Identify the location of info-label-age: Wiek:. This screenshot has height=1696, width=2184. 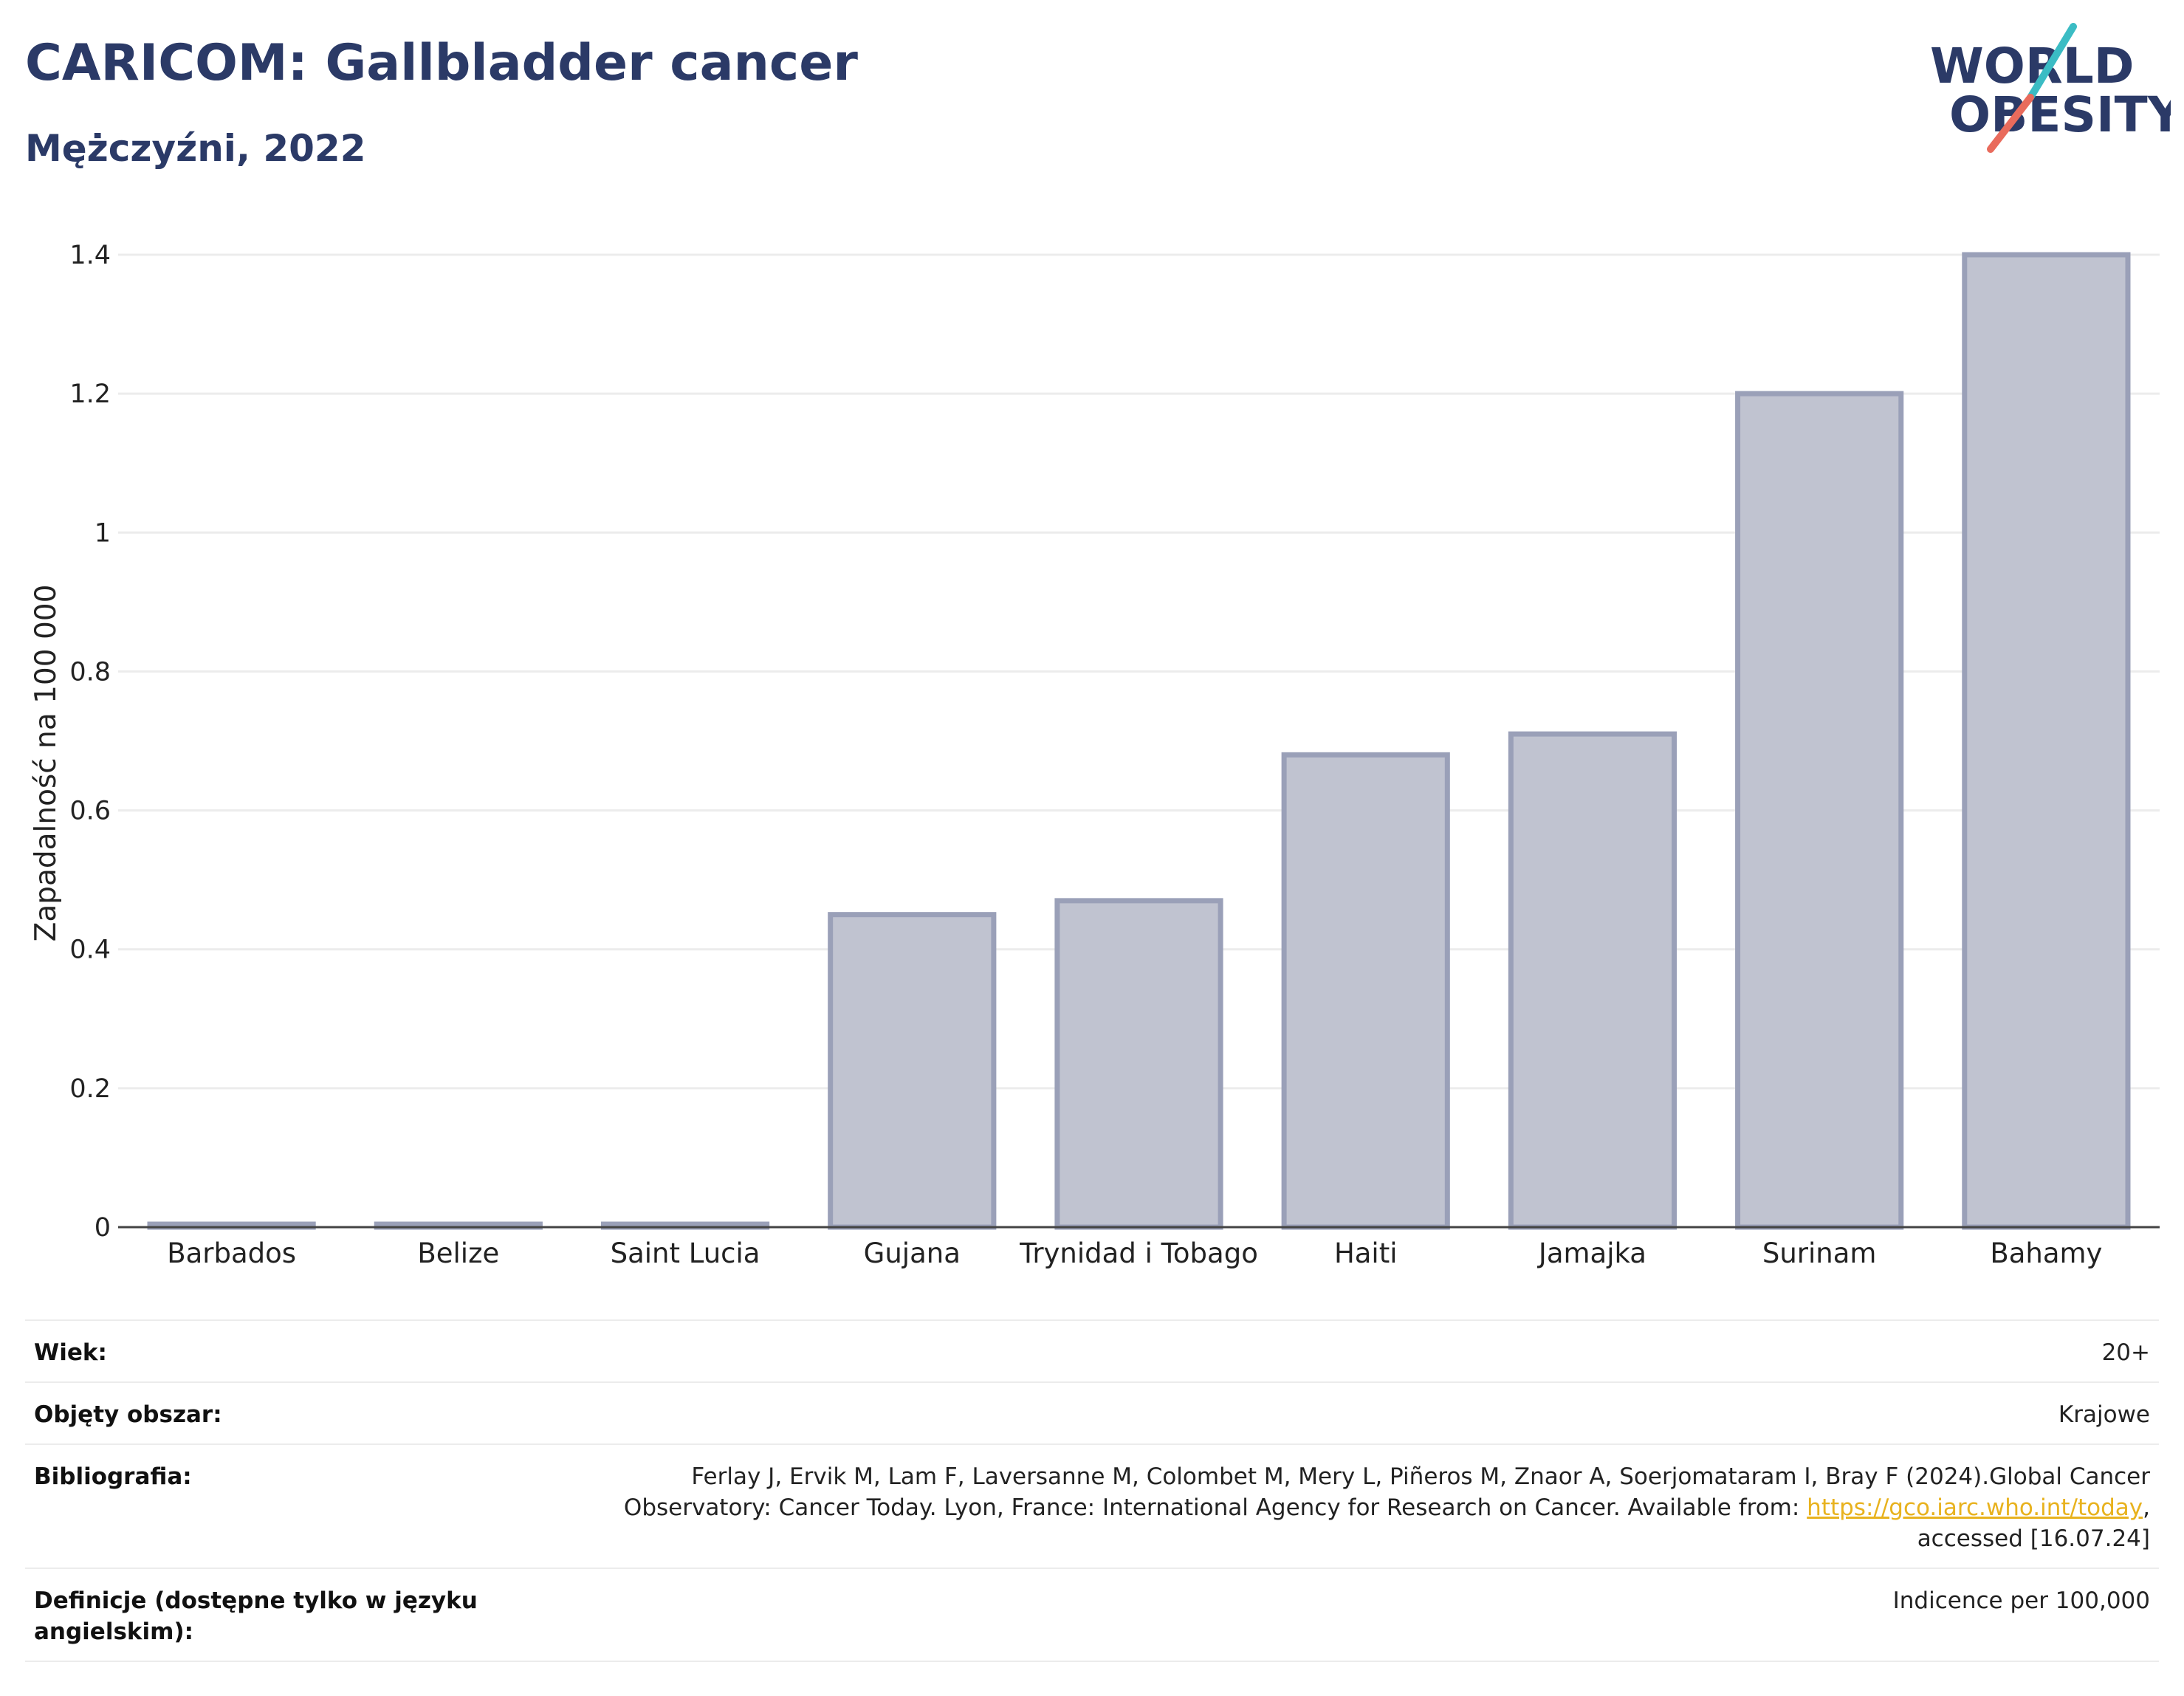
(71, 1352).